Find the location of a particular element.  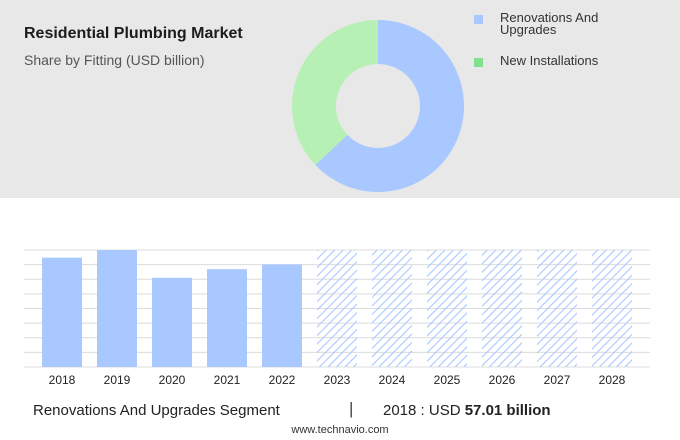

legend-swatch-renovations is located at coordinates (478, 19).